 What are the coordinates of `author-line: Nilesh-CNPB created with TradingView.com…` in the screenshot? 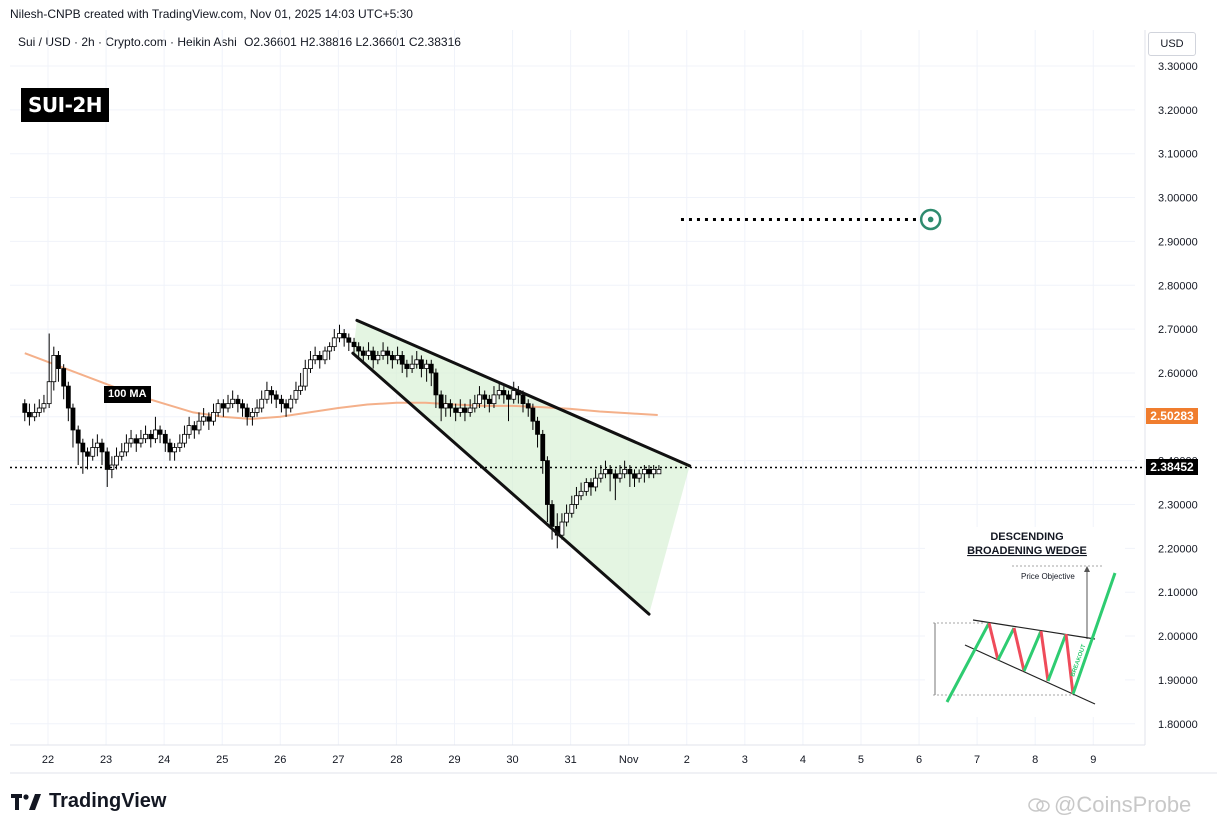 It's located at (211, 14).